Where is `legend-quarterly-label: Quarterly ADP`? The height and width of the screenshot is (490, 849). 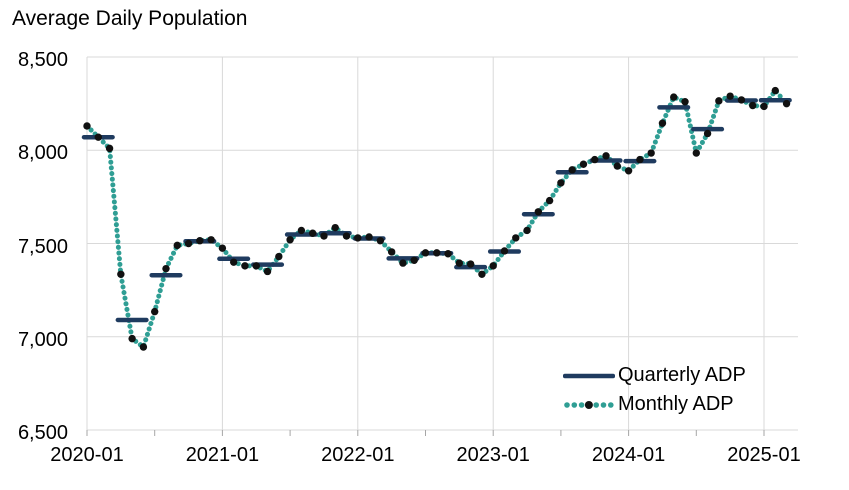
legend-quarterly-label: Quarterly ADP is located at coordinates (682, 375).